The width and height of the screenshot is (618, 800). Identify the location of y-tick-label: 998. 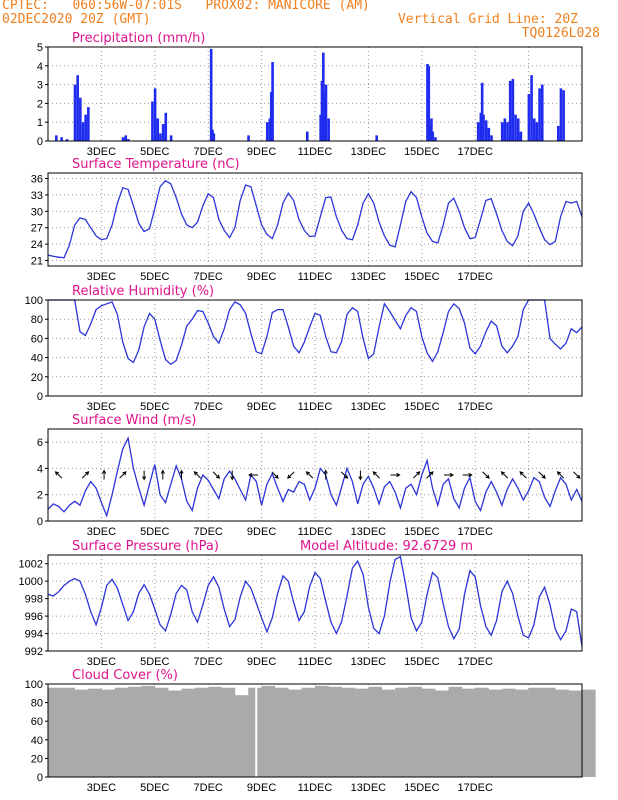
(34, 600).